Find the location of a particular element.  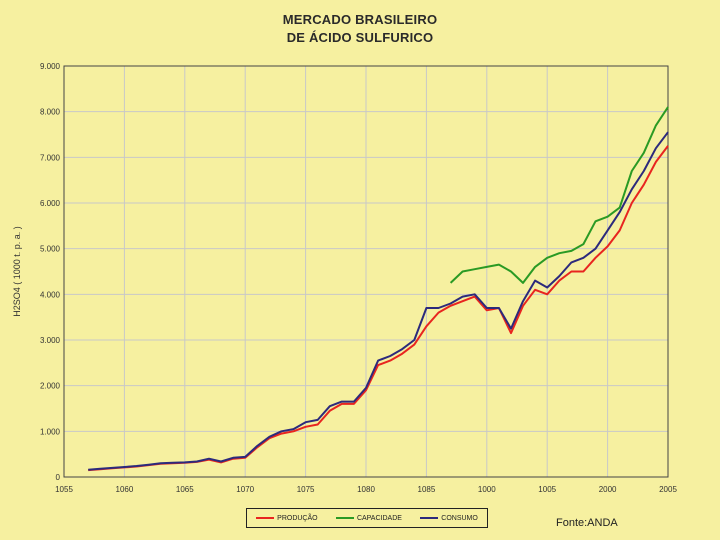

legend-label-consumo: CONSUMO is located at coordinates (459, 518).